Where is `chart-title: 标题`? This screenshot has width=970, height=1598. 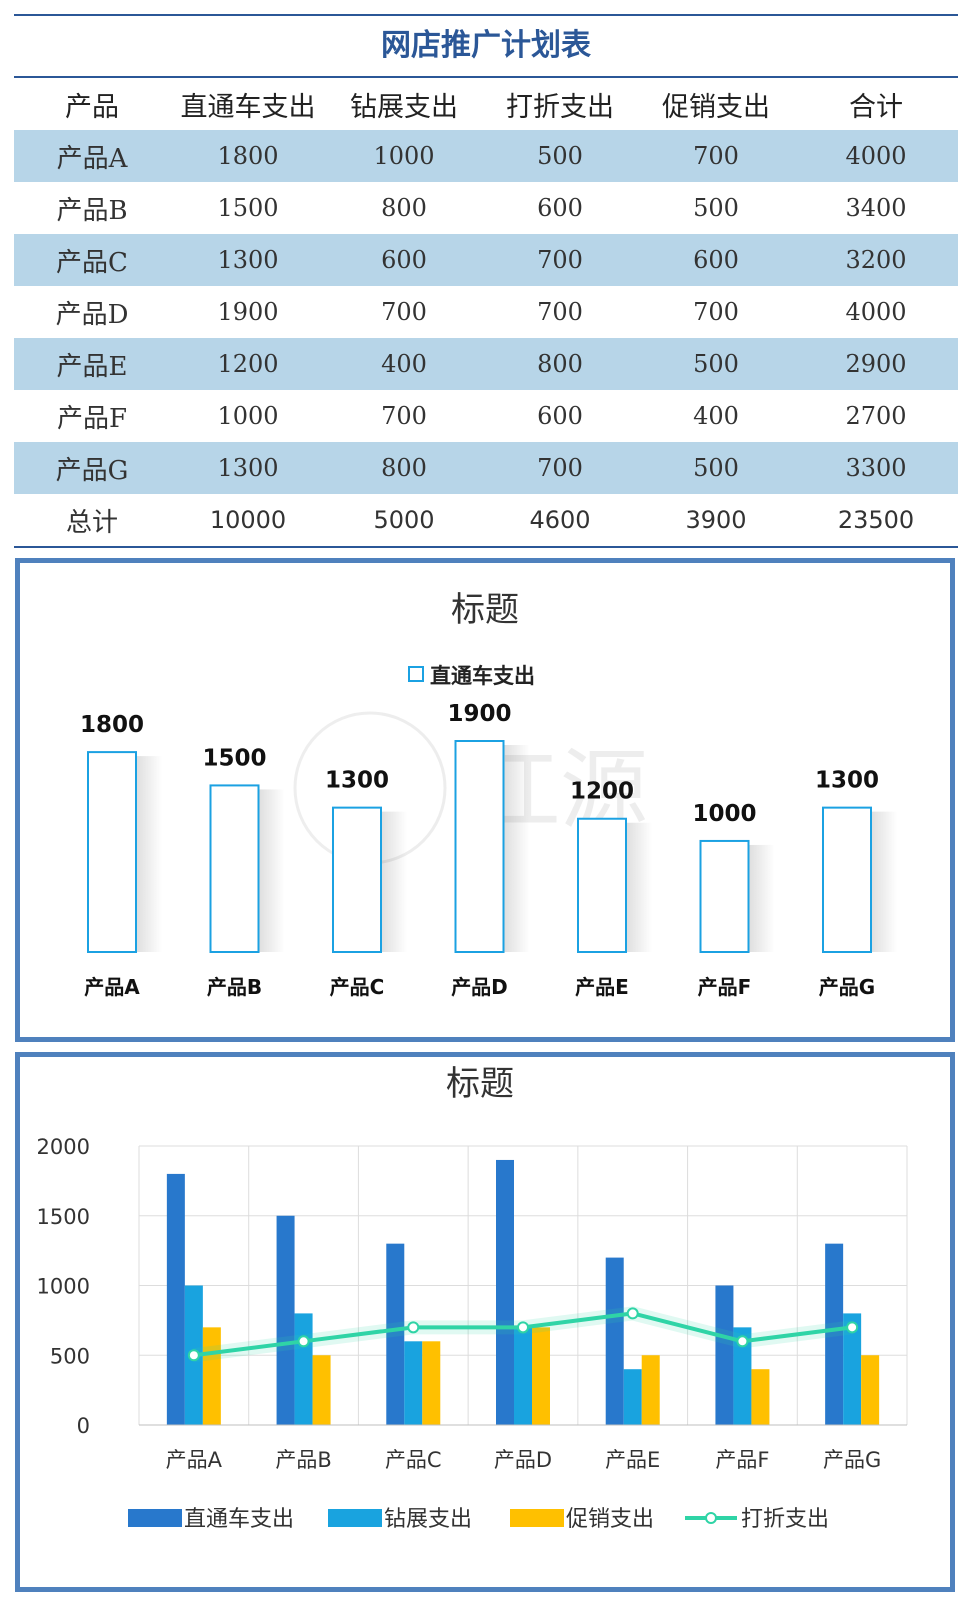
chart-title: 标题 is located at coordinates (485, 610).